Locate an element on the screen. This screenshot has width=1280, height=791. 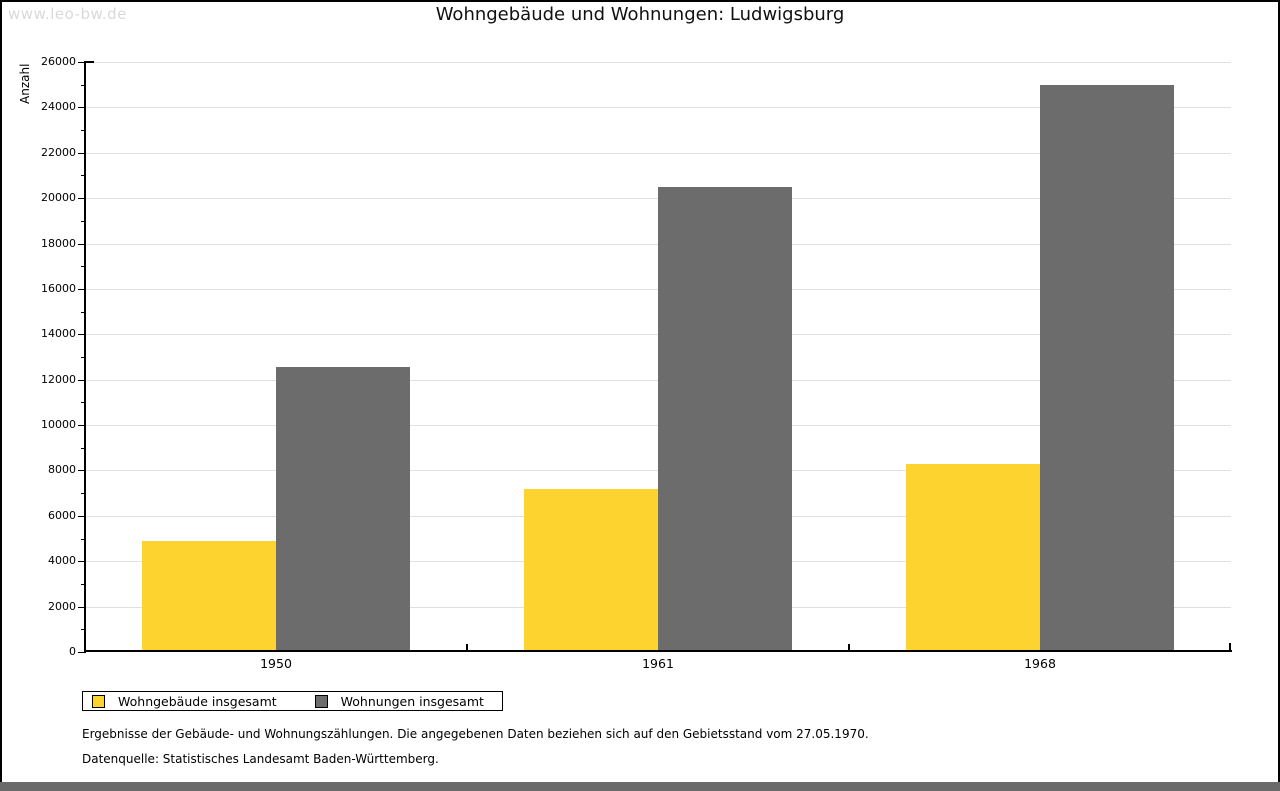
legend-entry-wohngebaeude: Wohngebäude insgesamt is located at coordinates (184, 701).